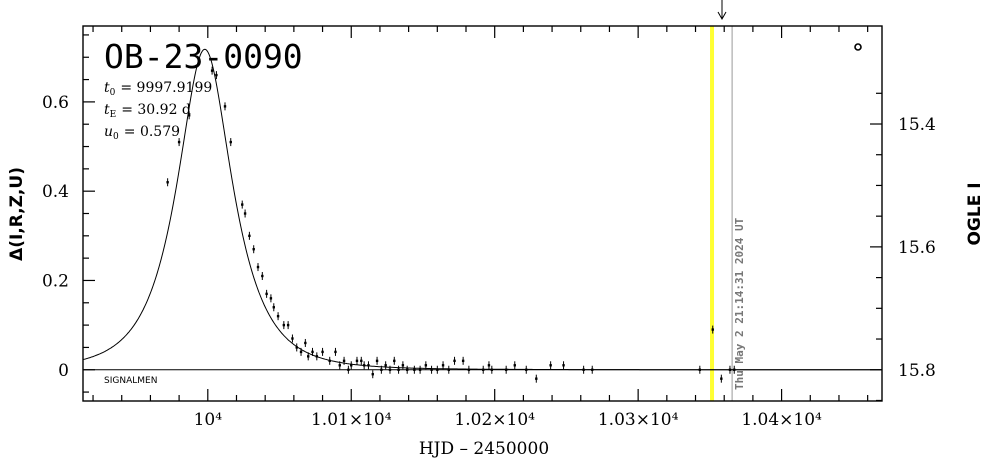 The image size is (986, 459). I want to click on y-tick-label: 0.4, so click(55, 192).